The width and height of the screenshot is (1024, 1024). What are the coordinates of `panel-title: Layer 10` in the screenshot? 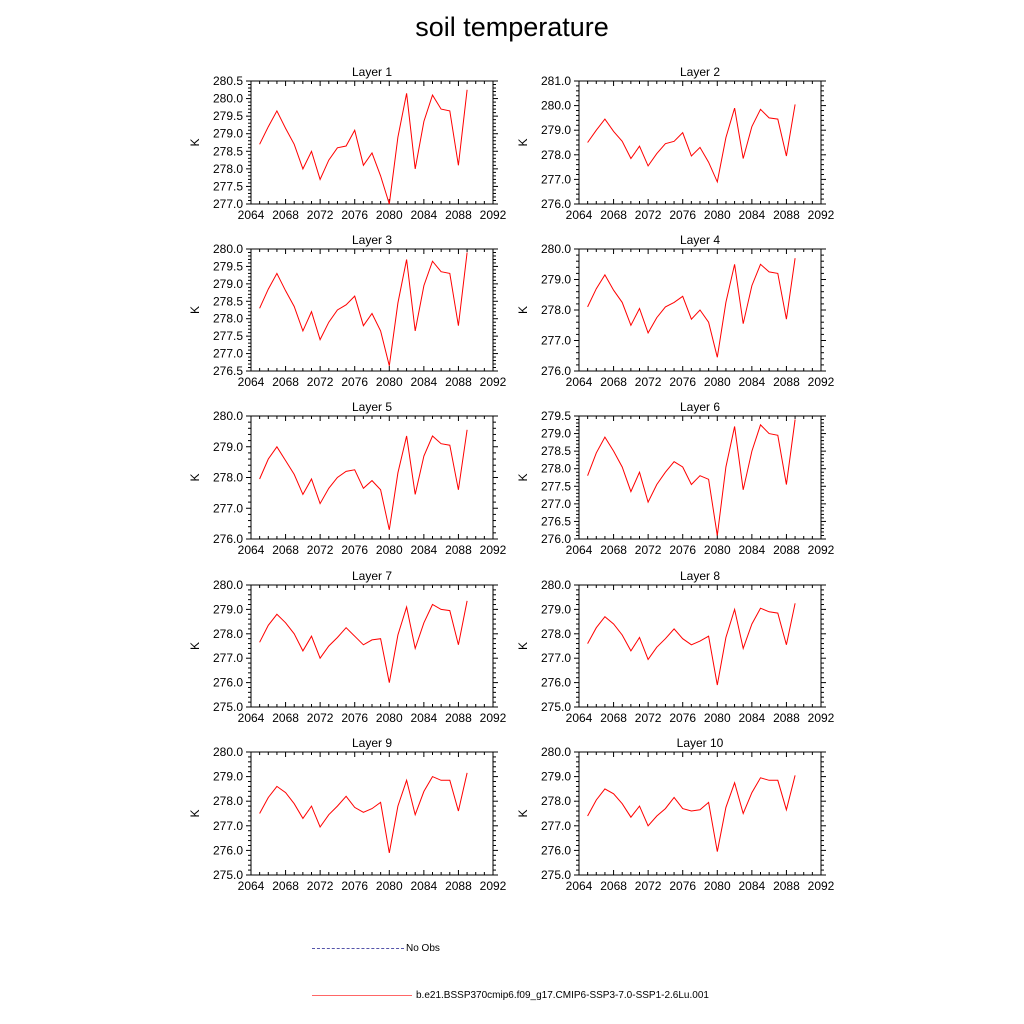 It's located at (700, 743).